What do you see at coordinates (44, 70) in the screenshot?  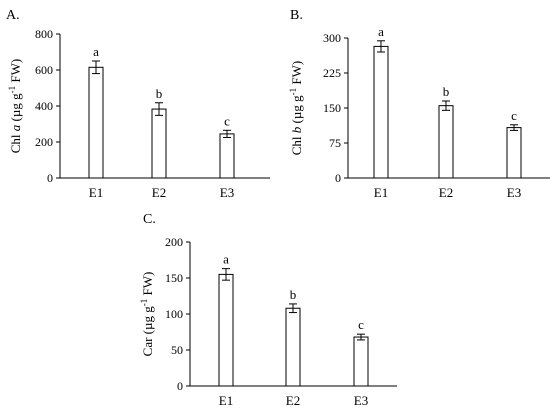 I see `y-tick-label-a-3: 600` at bounding box center [44, 70].